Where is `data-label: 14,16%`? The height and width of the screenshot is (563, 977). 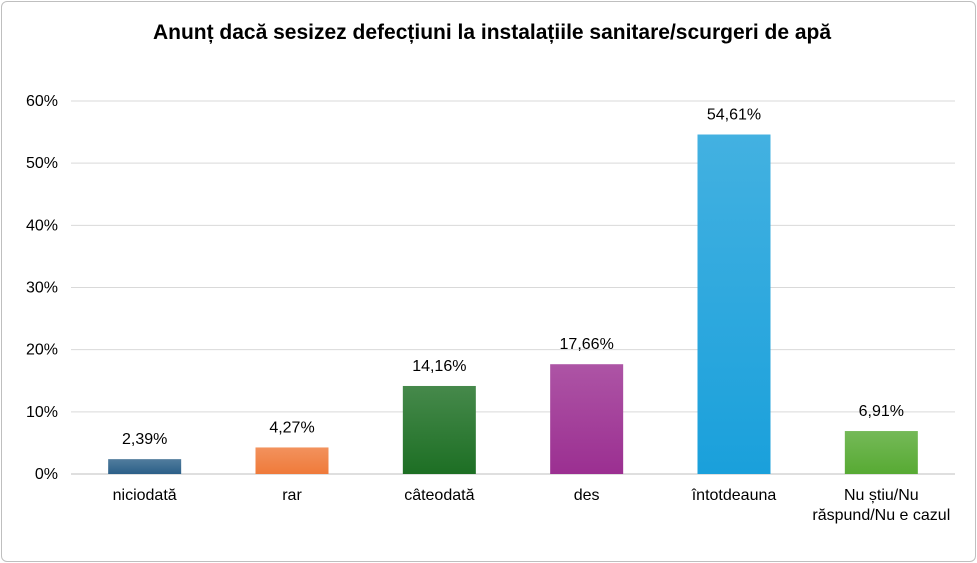 data-label: 14,16% is located at coordinates (439, 366).